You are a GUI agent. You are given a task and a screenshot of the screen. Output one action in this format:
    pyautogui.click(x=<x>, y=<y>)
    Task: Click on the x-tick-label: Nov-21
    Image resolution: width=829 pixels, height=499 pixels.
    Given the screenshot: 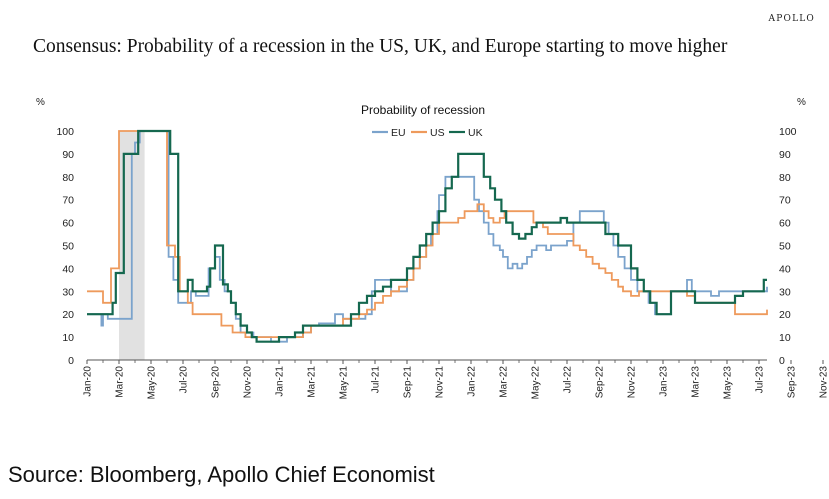 What is the action you would take?
    pyautogui.click(x=440, y=382)
    